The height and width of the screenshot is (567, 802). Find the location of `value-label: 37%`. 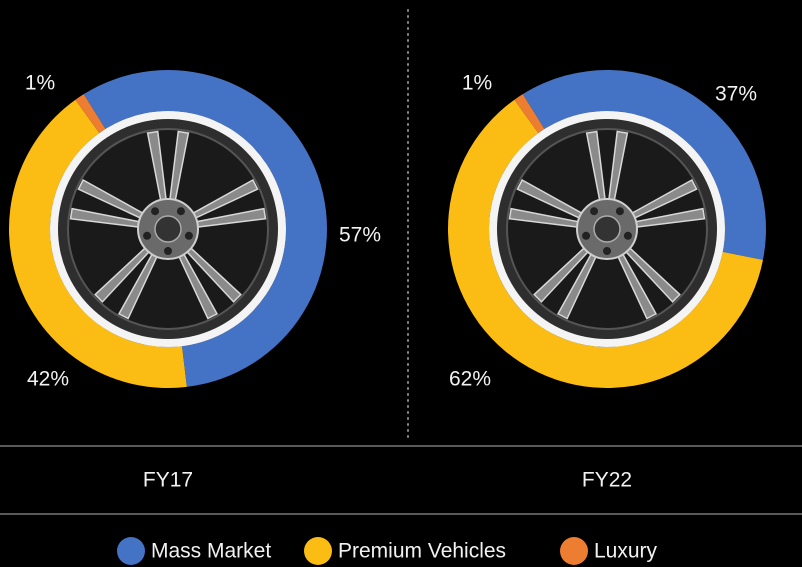

value-label: 37% is located at coordinates (736, 94).